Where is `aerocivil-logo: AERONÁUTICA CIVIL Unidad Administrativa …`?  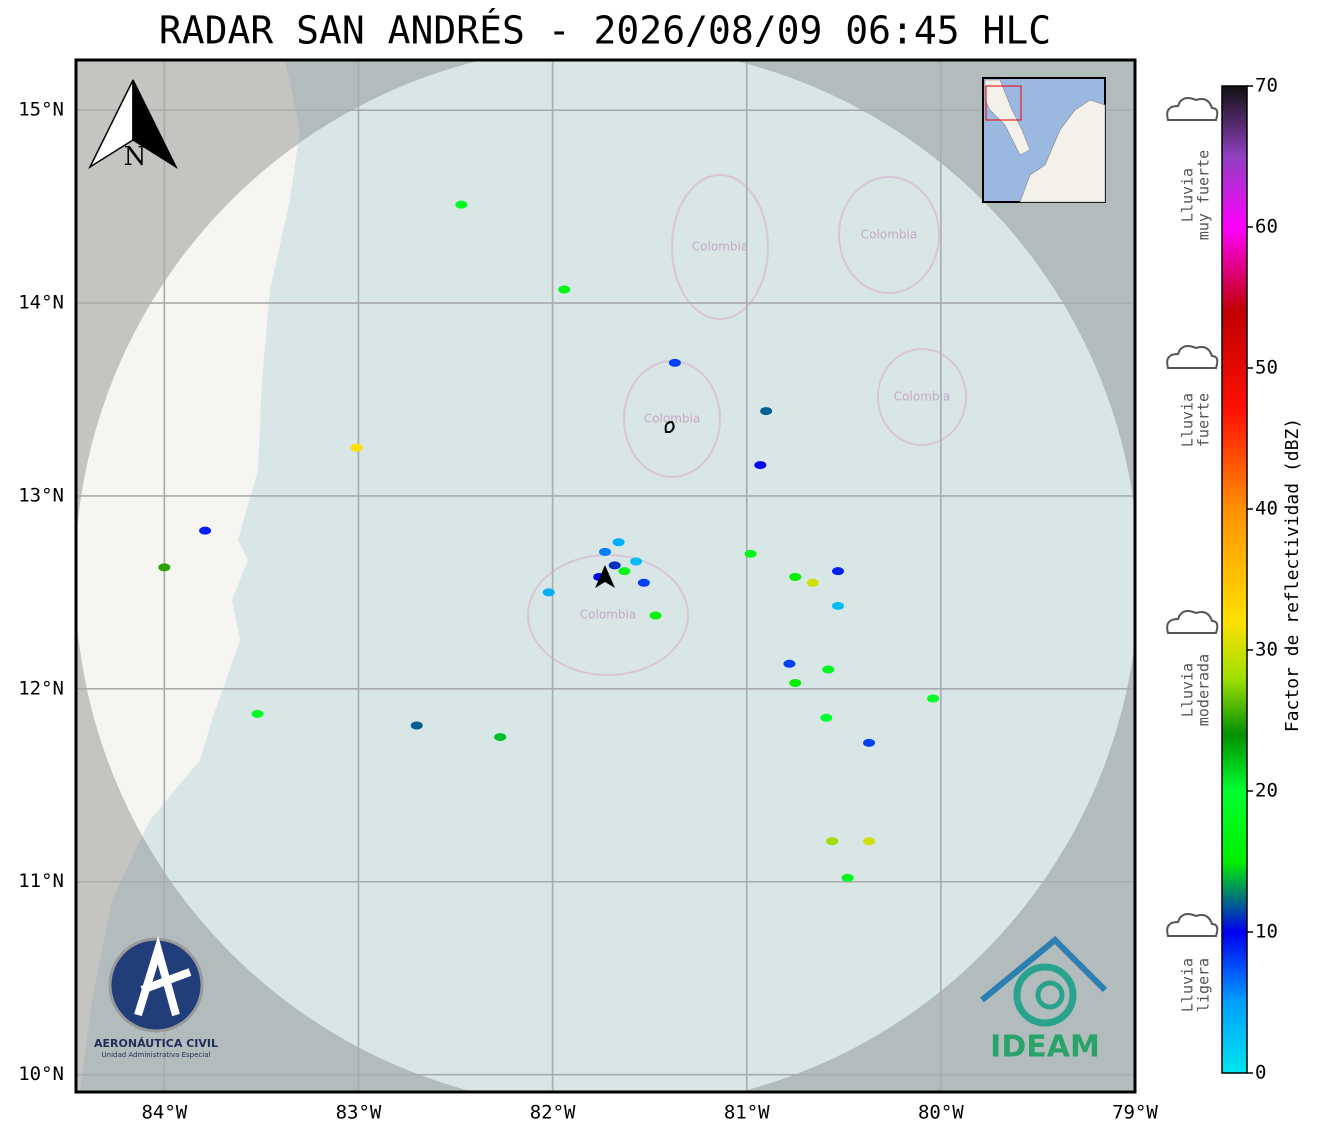
aerocivil-logo: AERONÁUTICA CIVIL Unidad Administrativa … is located at coordinates (156, 997).